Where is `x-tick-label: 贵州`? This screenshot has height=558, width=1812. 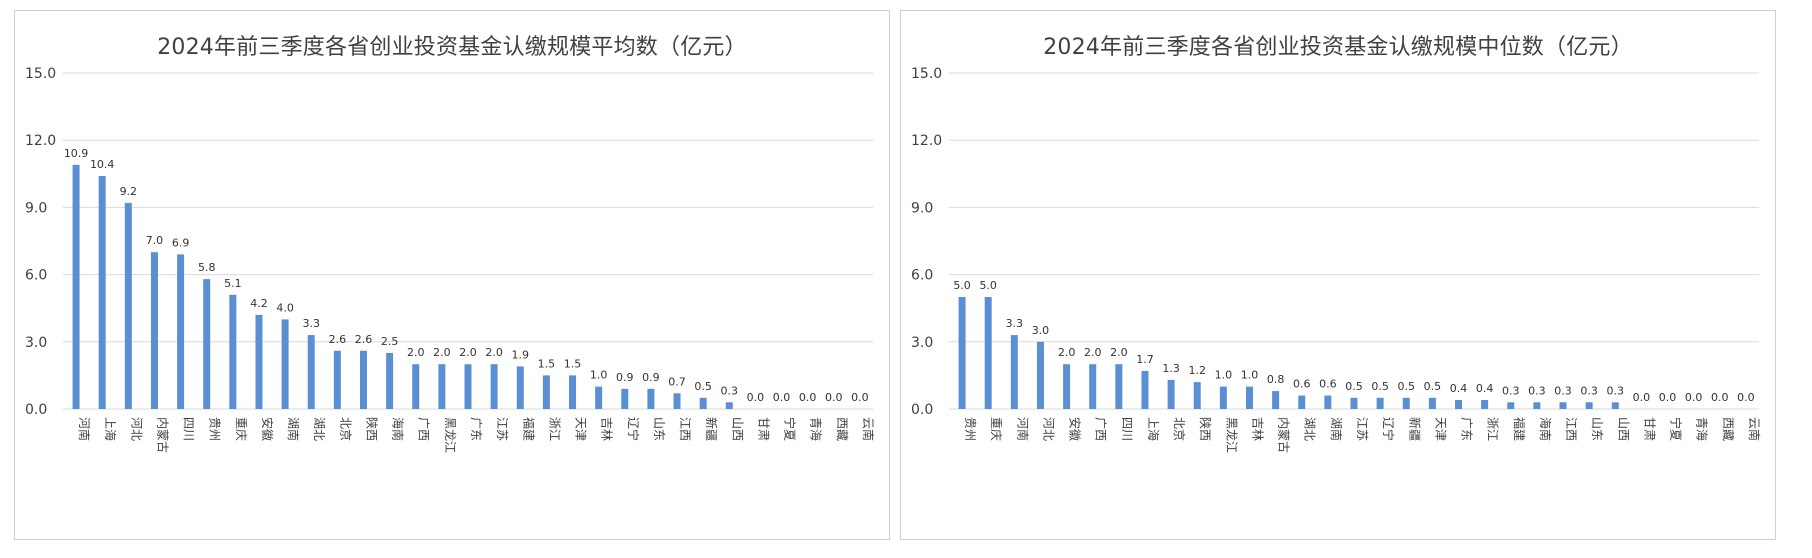 x-tick-label: 贵州 is located at coordinates (215, 429).